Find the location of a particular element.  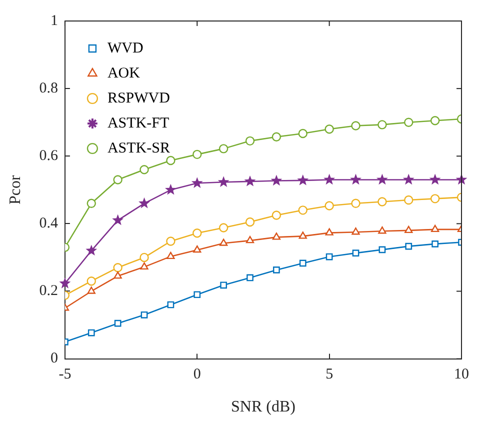

y-tick-label: 0.4 is located at coordinates (48, 224).